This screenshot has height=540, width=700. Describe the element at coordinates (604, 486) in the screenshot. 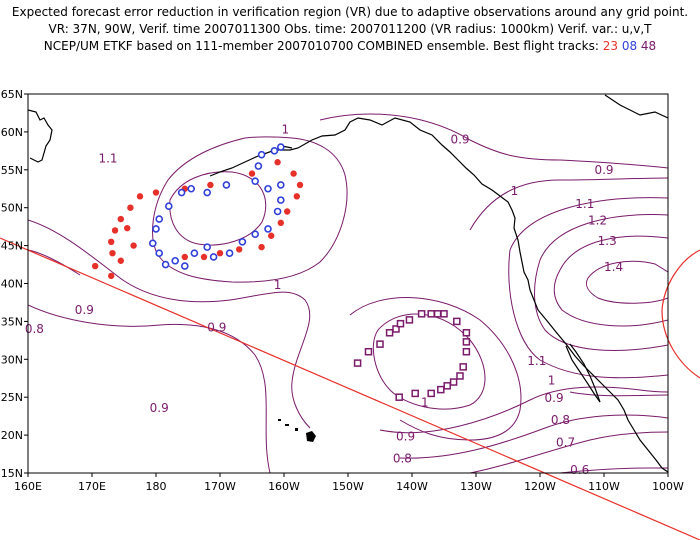

I see `lon-tick-label: 110W` at that location.